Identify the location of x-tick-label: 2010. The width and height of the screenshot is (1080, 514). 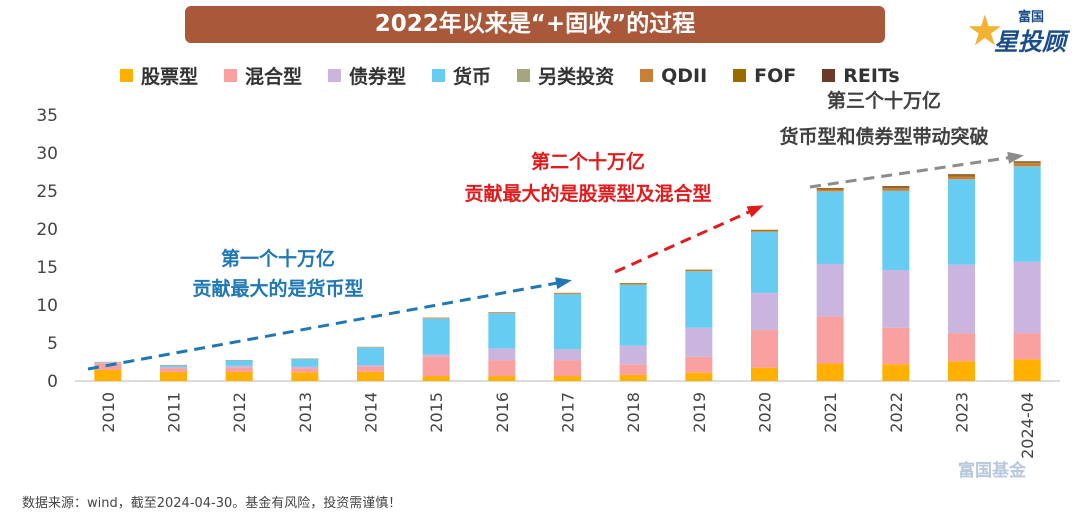
(108, 412).